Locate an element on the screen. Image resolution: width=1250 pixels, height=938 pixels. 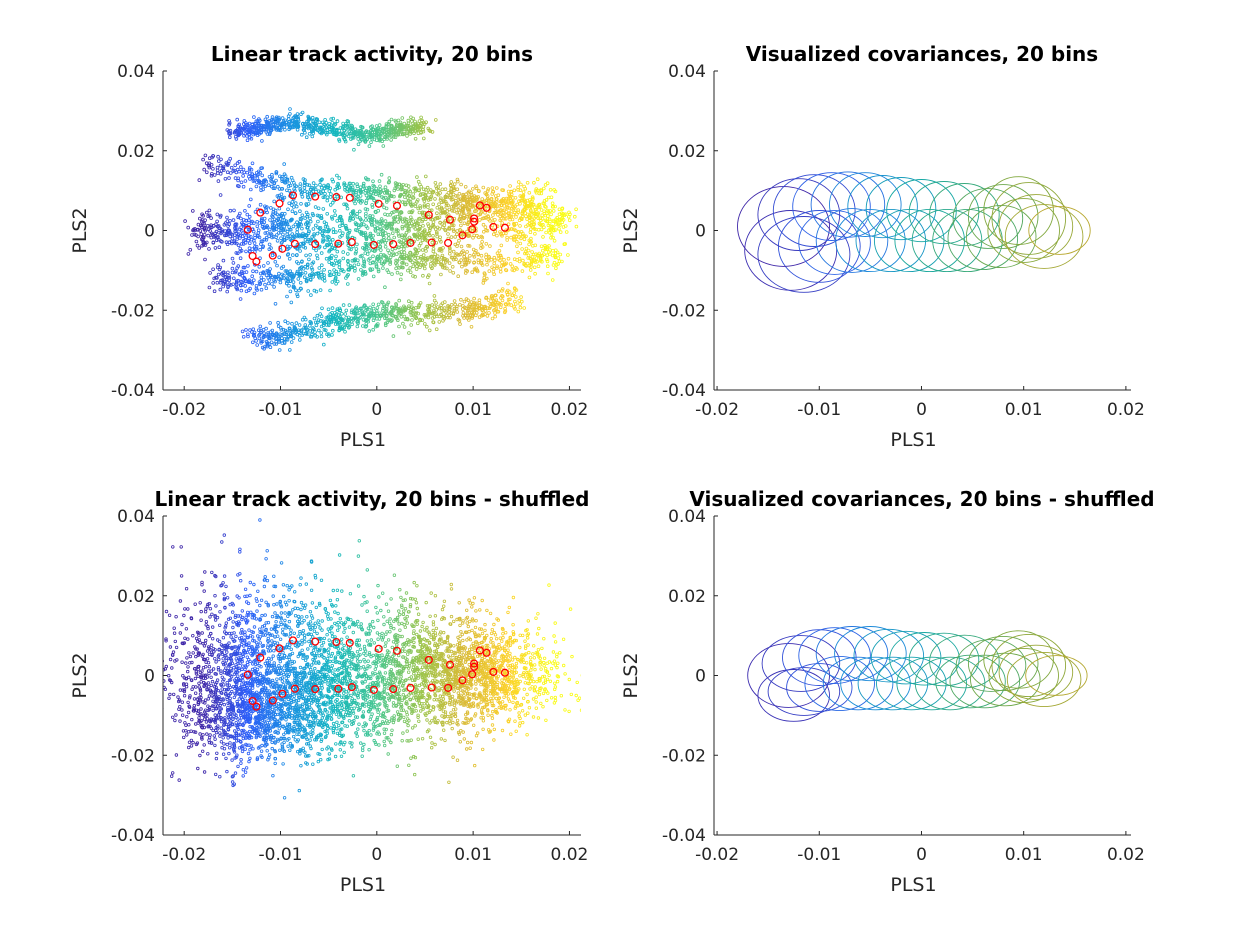
chart-title: Visualized covariances, 20 bins is located at coordinates (922, 54).